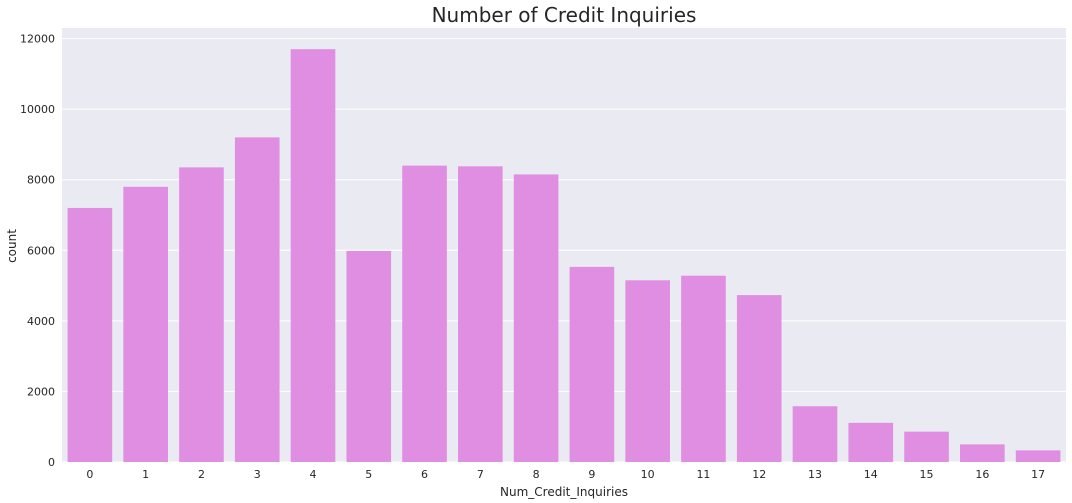  I want to click on y-tick-label: 0, so click(51, 462).